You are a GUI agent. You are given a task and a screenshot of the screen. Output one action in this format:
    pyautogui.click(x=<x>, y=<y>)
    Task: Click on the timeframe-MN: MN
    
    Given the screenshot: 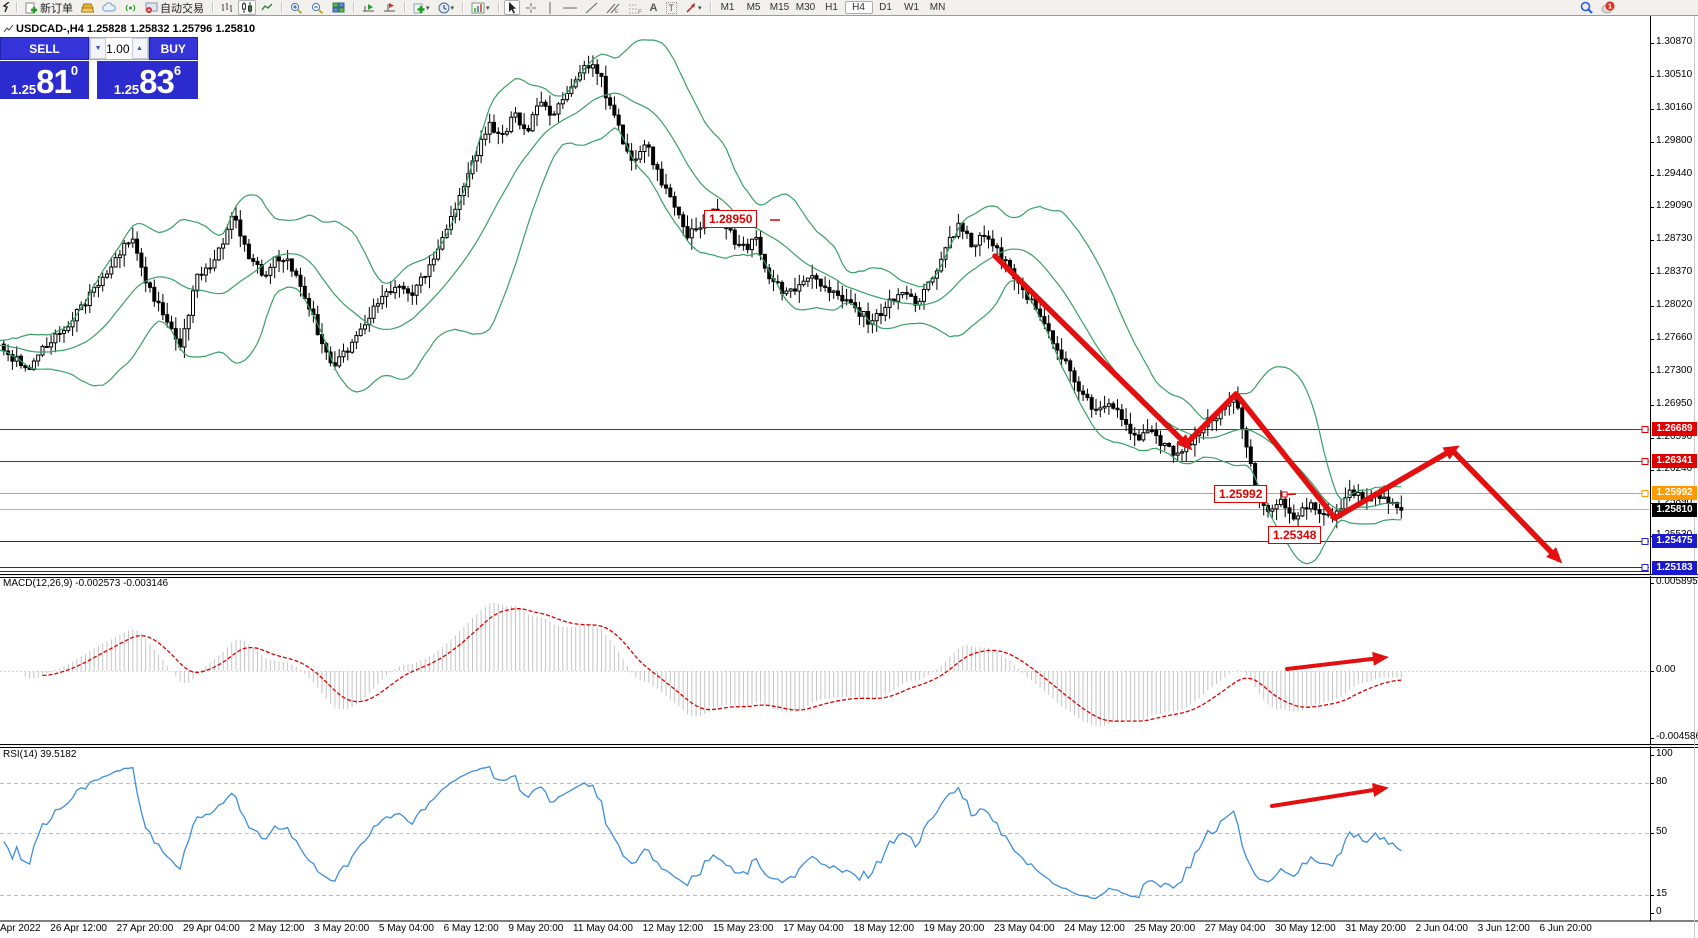 What is the action you would take?
    pyautogui.click(x=937, y=7)
    